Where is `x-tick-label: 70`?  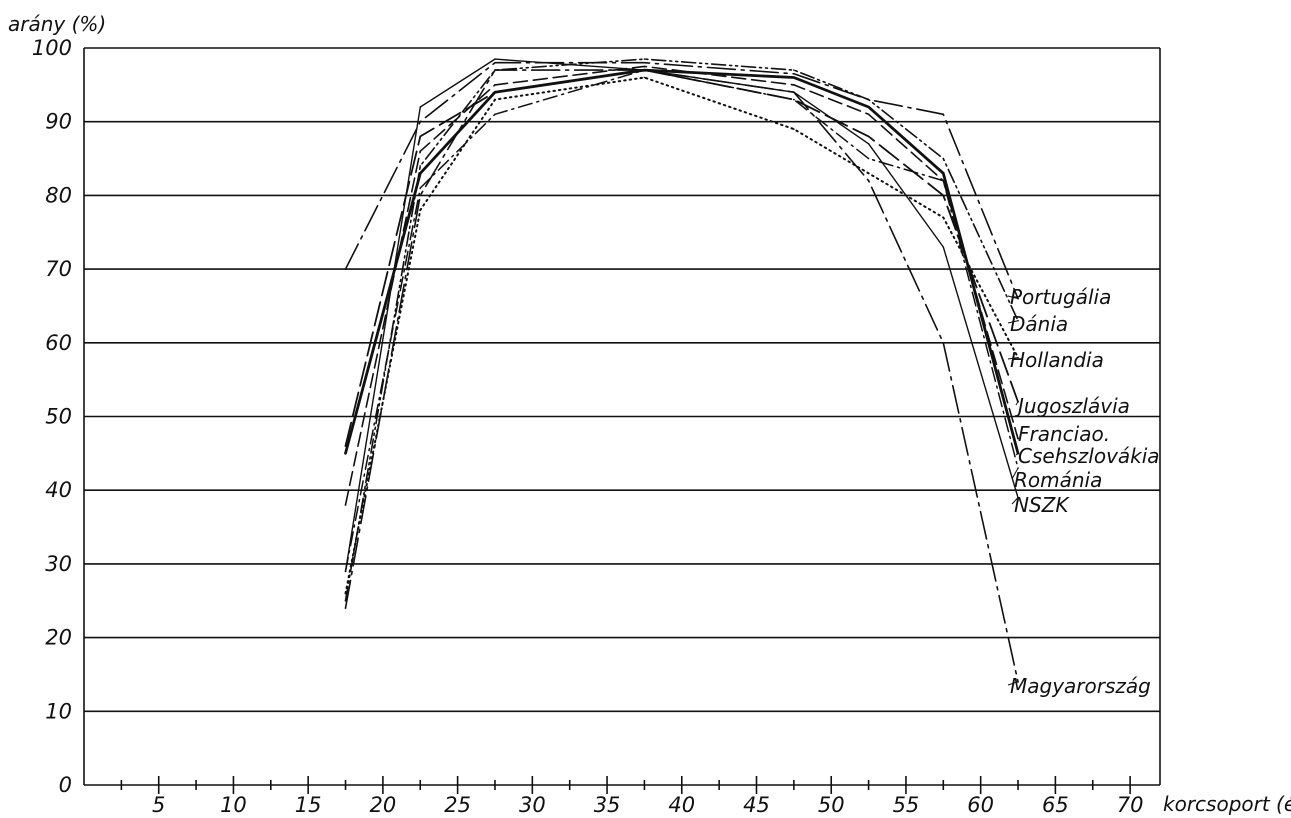
x-tick-label: 70 is located at coordinates (1130, 805).